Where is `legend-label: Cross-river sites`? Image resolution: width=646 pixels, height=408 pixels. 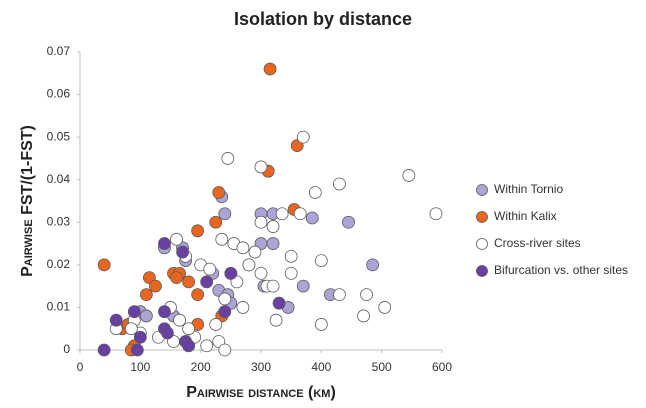 legend-label: Cross-river sites is located at coordinates (537, 243).